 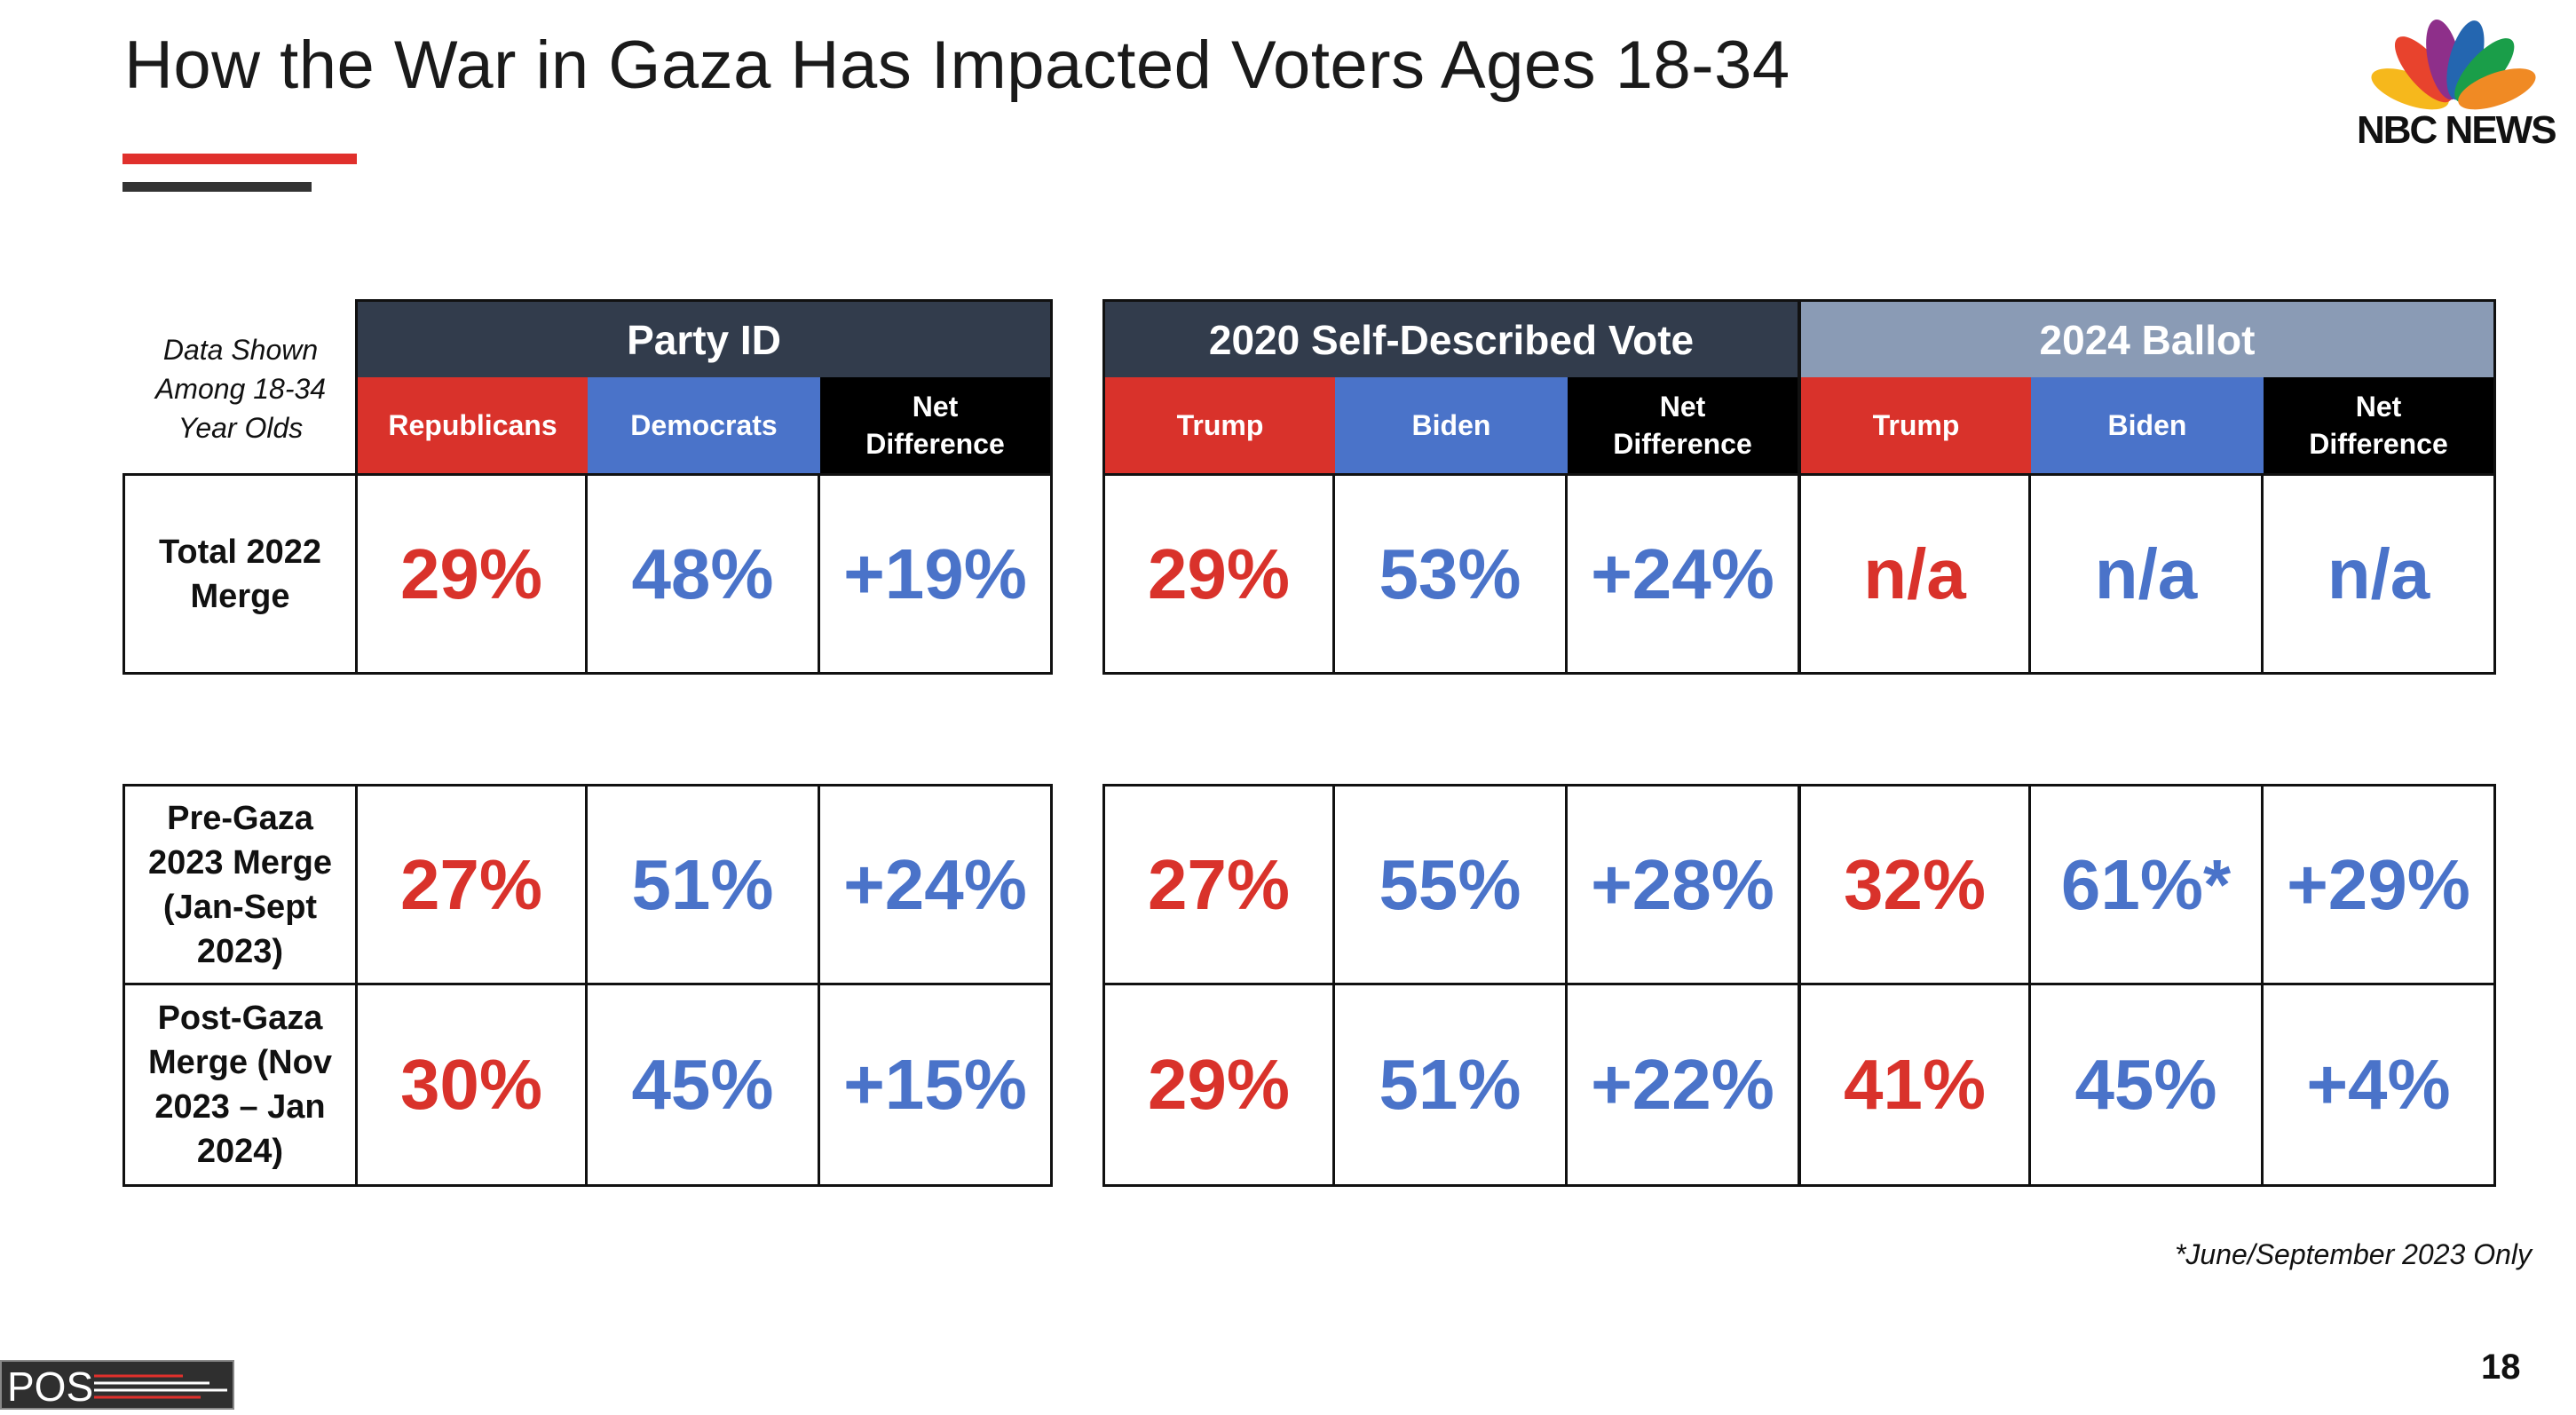 I want to click on value-cell: +22%, so click(x=1682, y=1085).